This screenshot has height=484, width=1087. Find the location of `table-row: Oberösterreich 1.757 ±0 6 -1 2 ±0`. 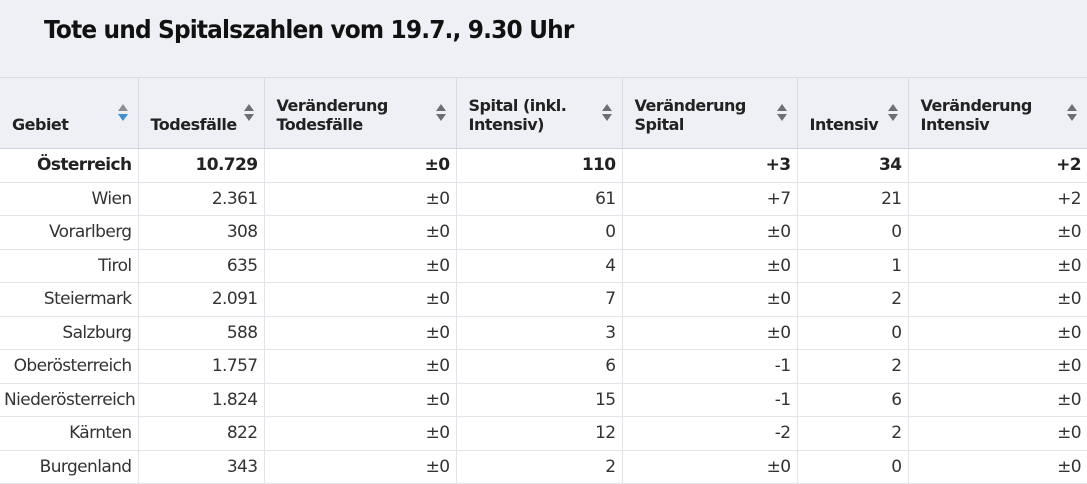

table-row: Oberösterreich 1.757 ±0 6 -1 2 ±0 is located at coordinates (543, 366).